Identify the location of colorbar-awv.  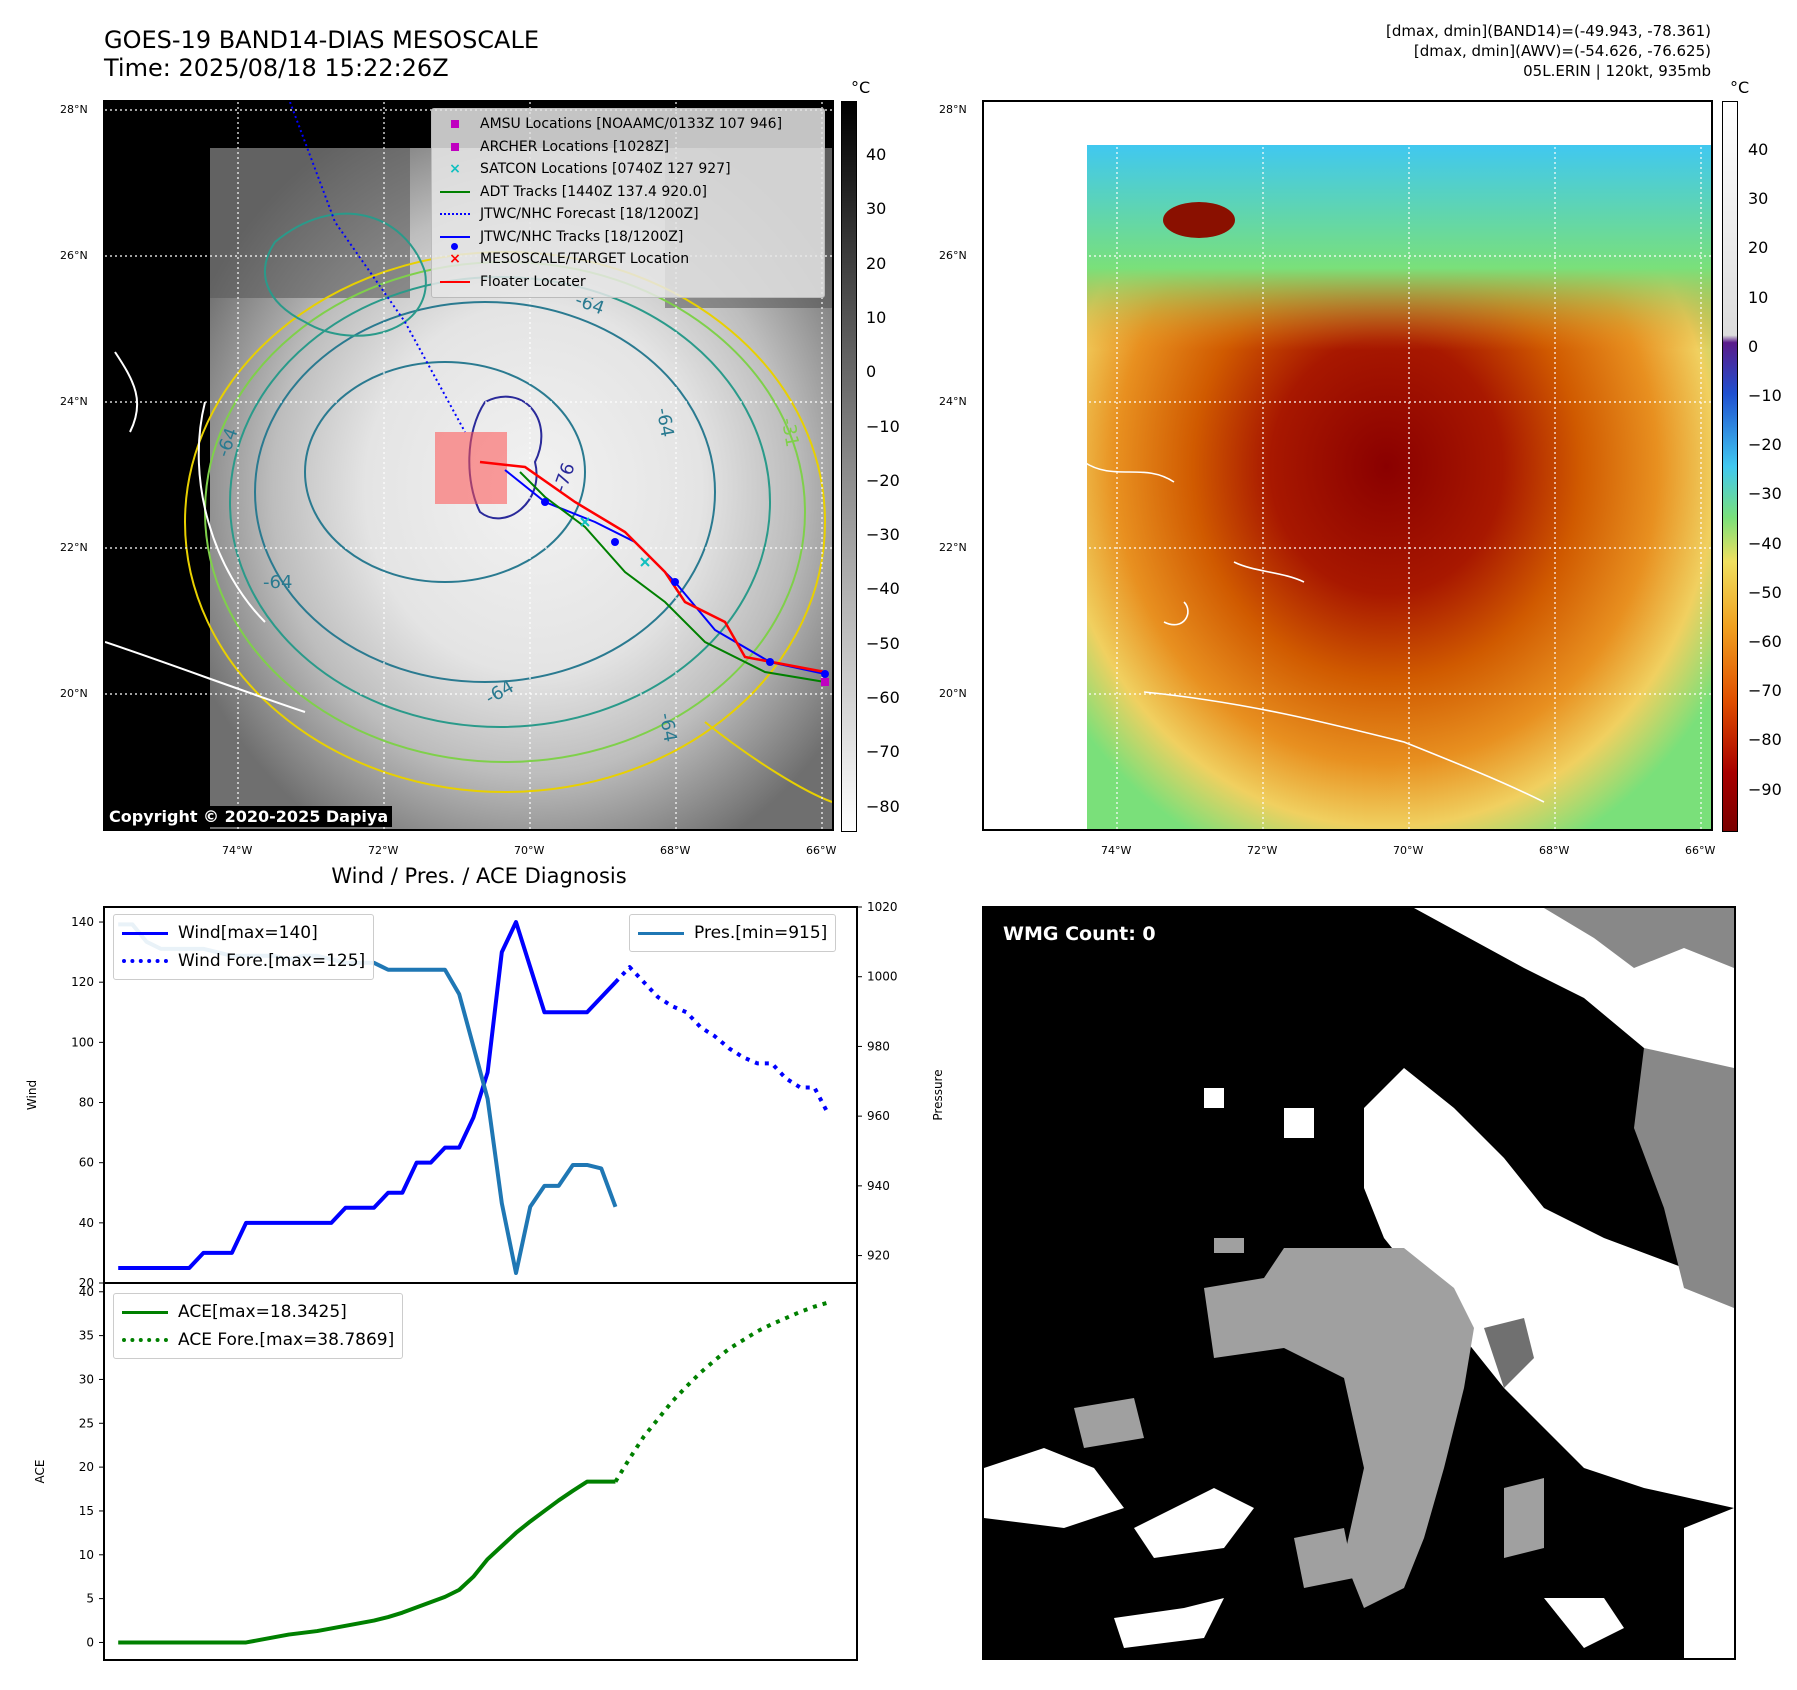
(1730, 466).